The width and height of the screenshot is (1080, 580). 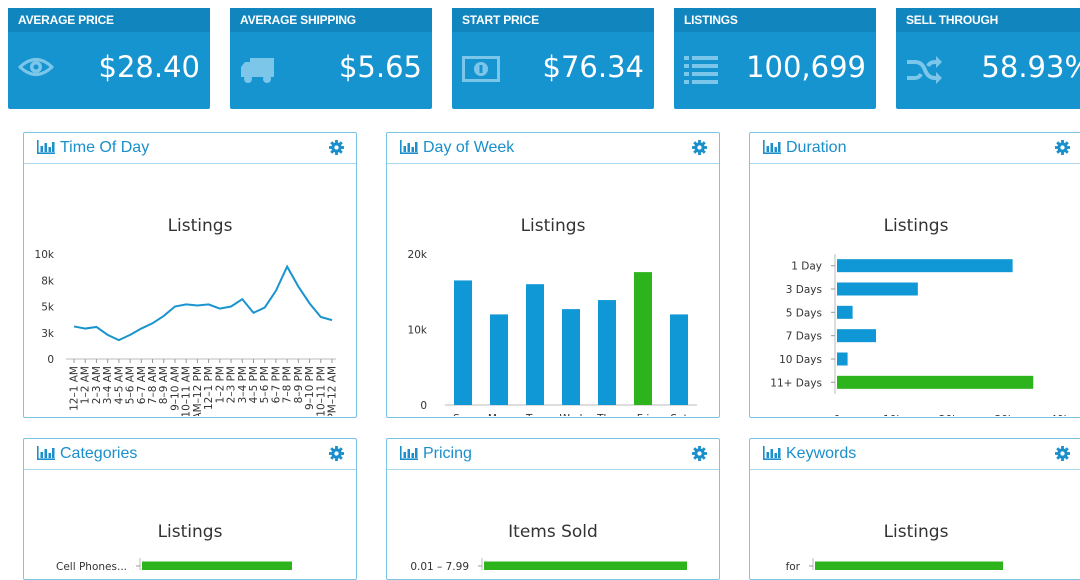 I want to click on money-icon, so click(x=481, y=71).